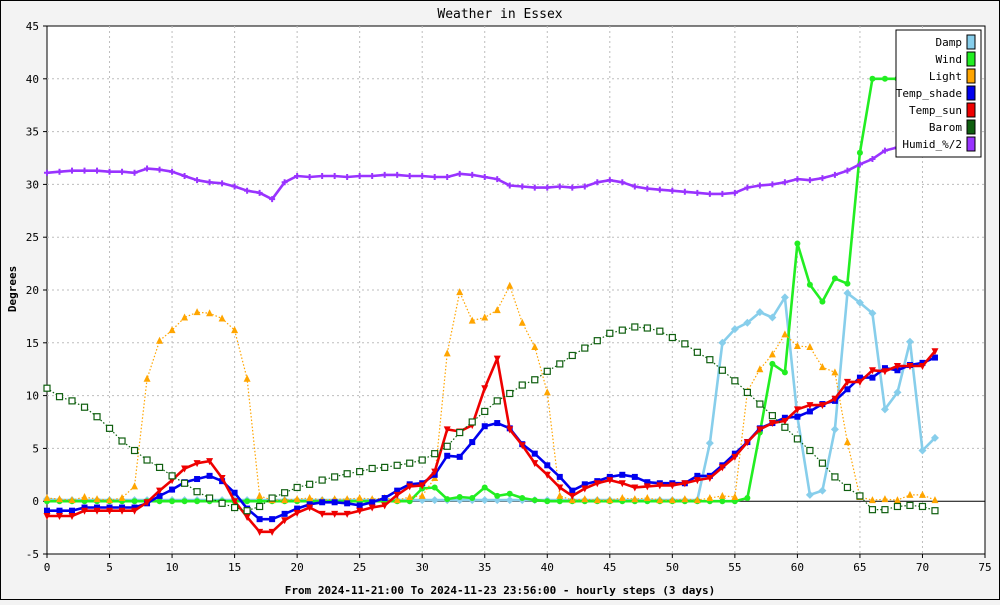 Image resolution: width=1000 pixels, height=605 pixels. Describe the element at coordinates (47, 567) in the screenshot. I see `x-tick-label: 0` at that location.